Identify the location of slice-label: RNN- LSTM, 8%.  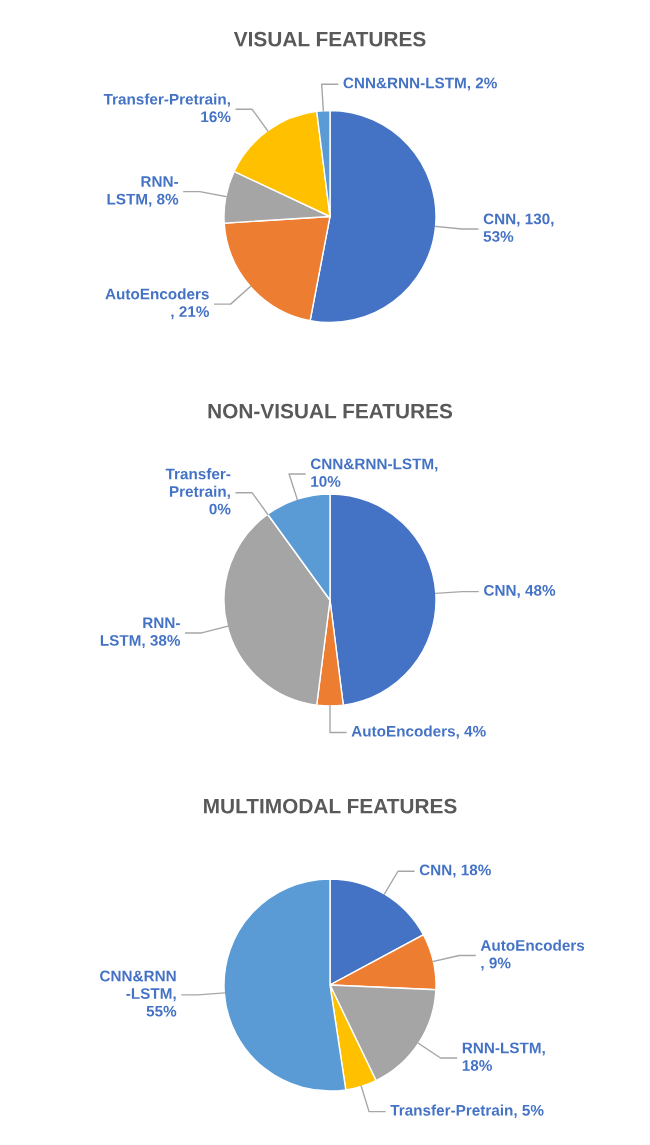
(143, 191).